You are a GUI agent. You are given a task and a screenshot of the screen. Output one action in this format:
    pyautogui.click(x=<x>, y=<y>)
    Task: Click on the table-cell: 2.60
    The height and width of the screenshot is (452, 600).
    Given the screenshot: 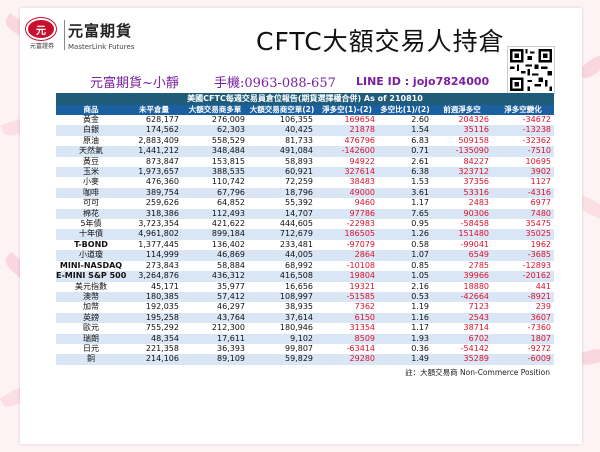 What is the action you would take?
    pyautogui.click(x=405, y=120)
    